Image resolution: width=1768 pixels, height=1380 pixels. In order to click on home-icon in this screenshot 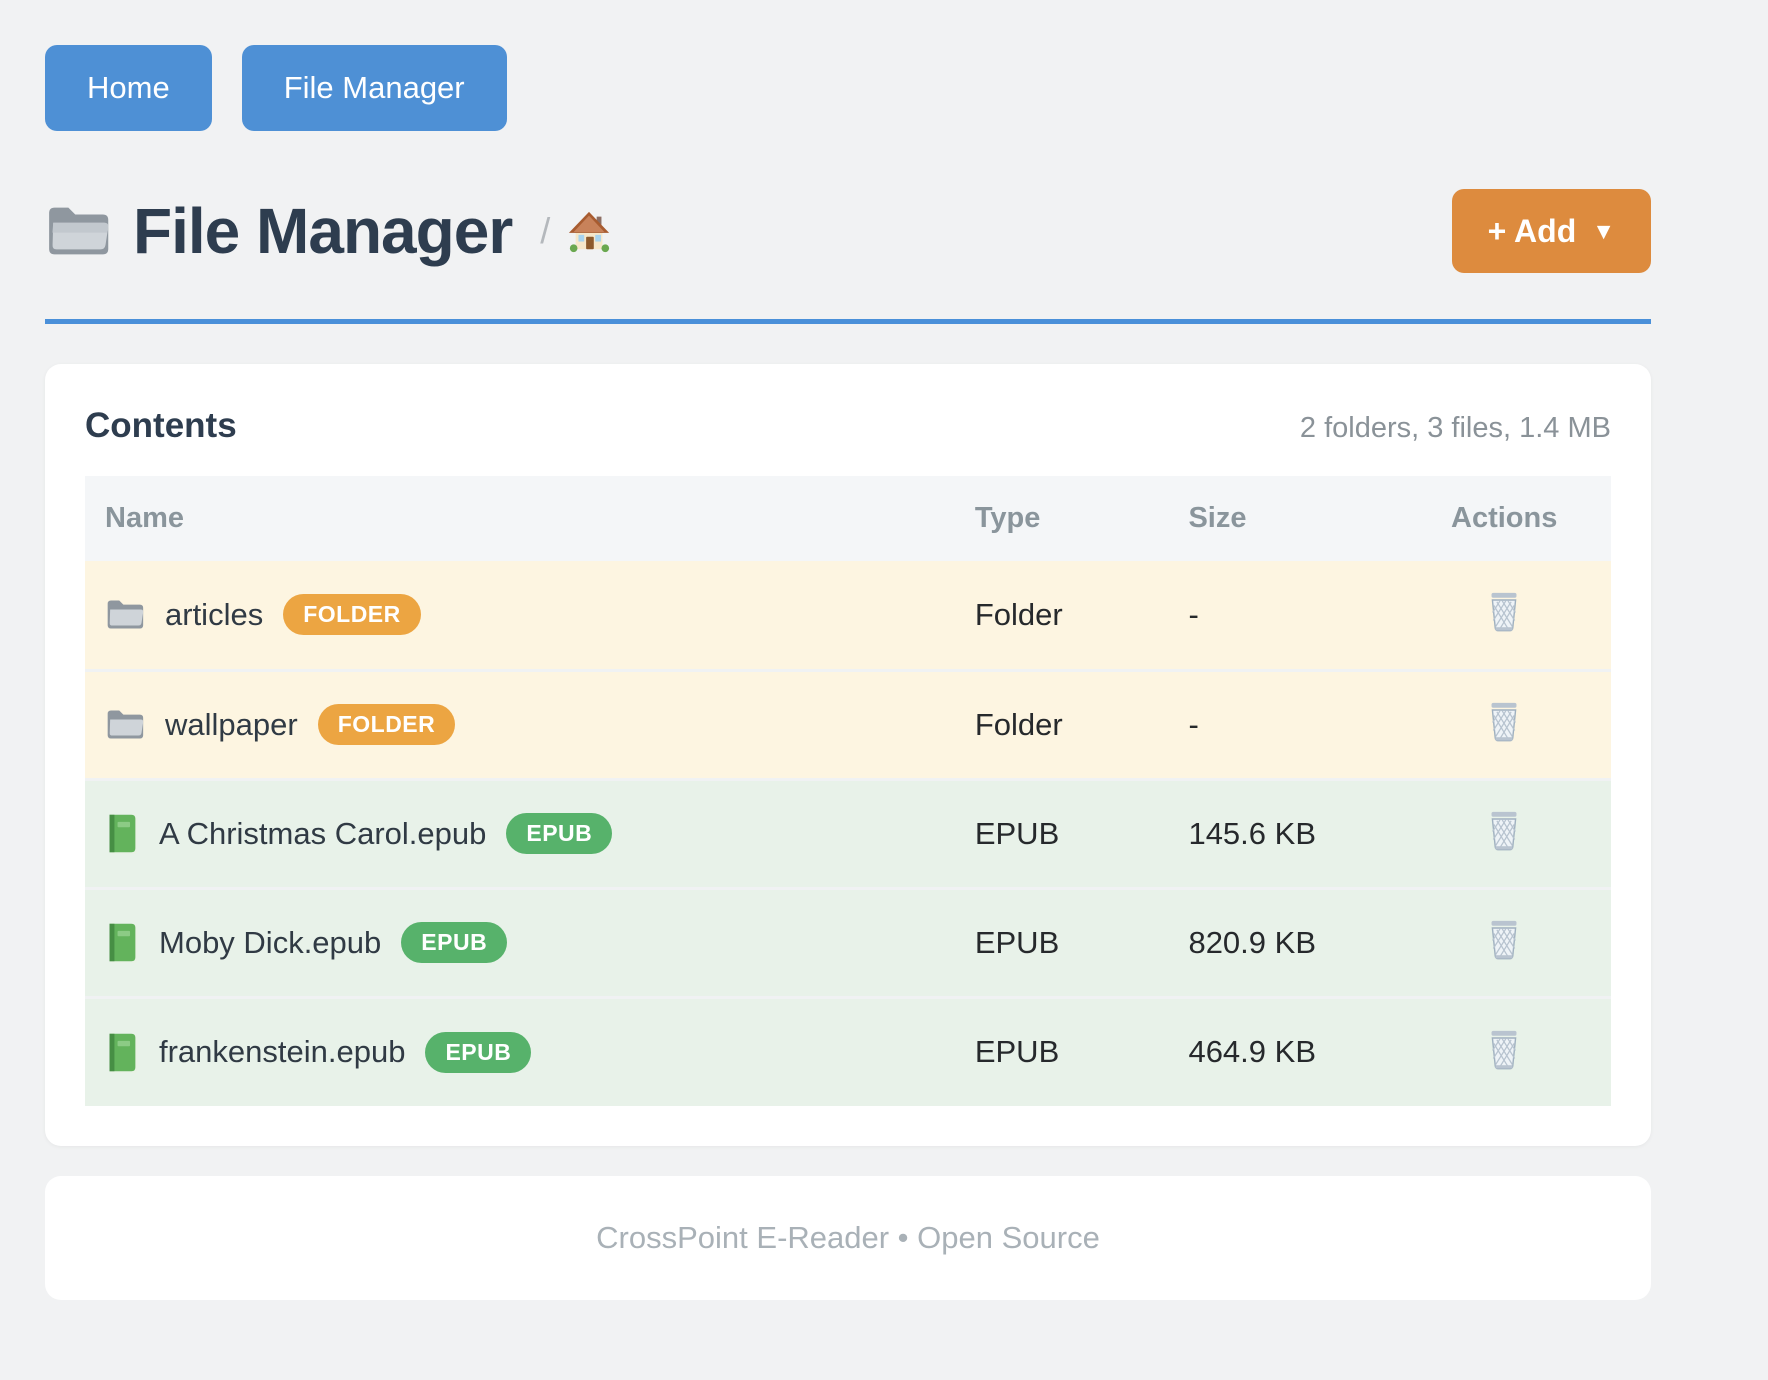, I will do `click(589, 232)`.